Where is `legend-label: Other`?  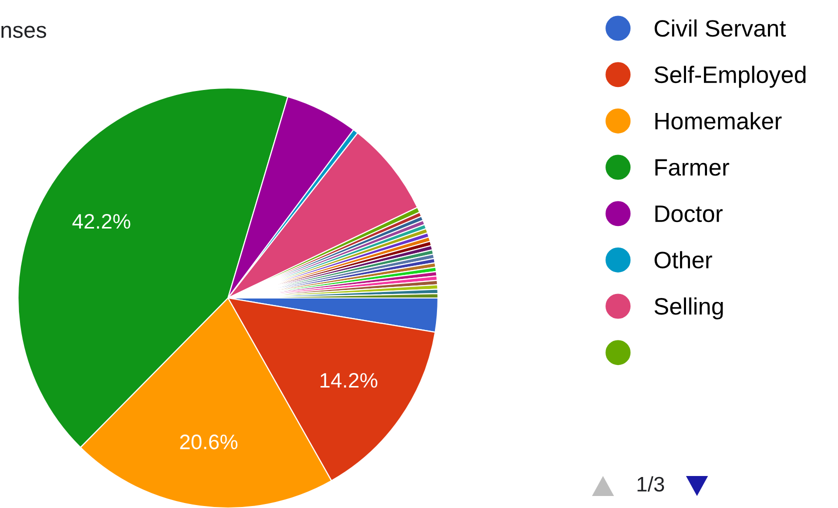 legend-label: Other is located at coordinates (683, 259).